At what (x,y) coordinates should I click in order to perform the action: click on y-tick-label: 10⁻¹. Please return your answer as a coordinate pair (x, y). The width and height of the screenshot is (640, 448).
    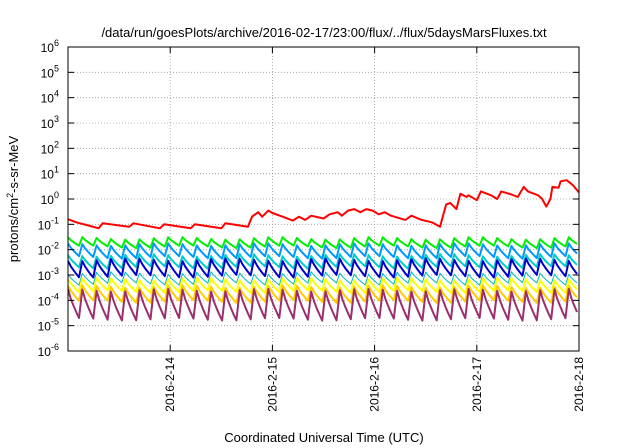
    Looking at the image, I should click on (48, 223).